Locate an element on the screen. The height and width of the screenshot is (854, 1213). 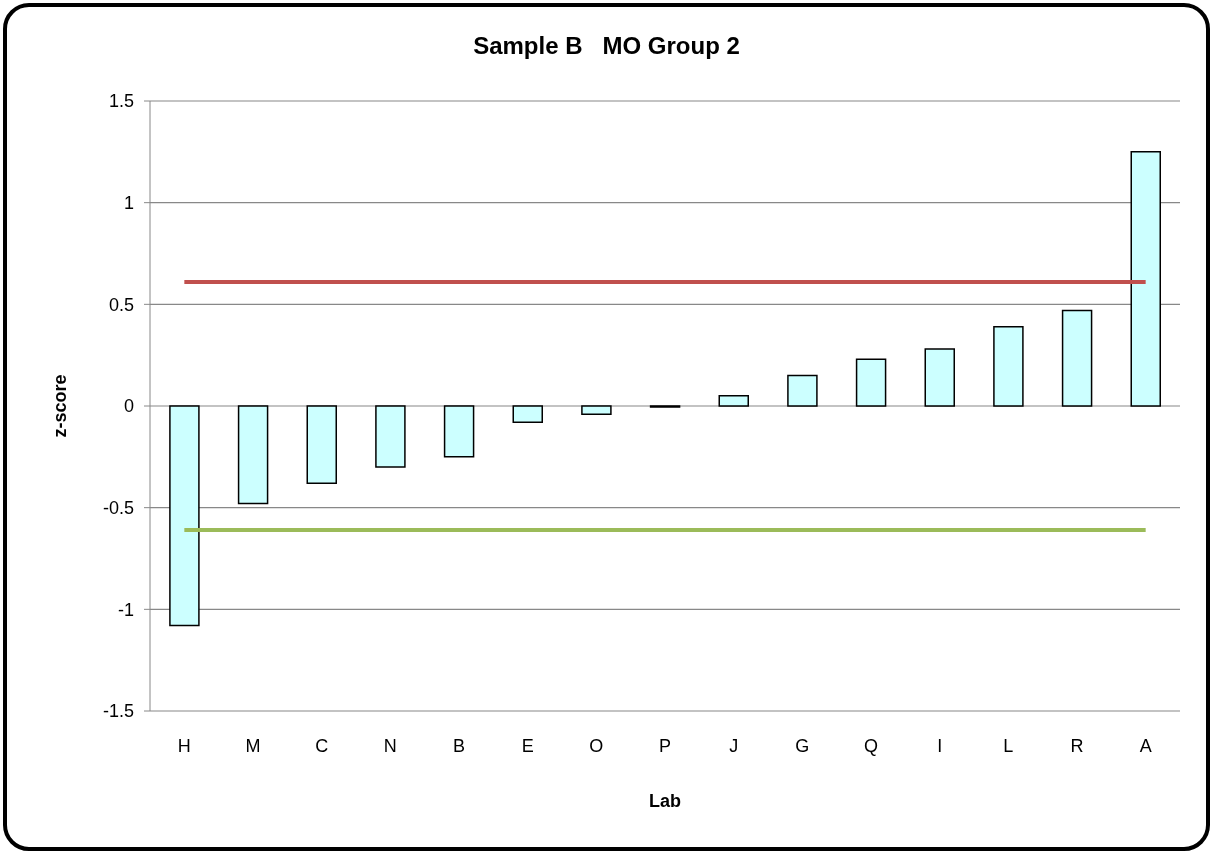
x-tick-label: E is located at coordinates (527, 745).